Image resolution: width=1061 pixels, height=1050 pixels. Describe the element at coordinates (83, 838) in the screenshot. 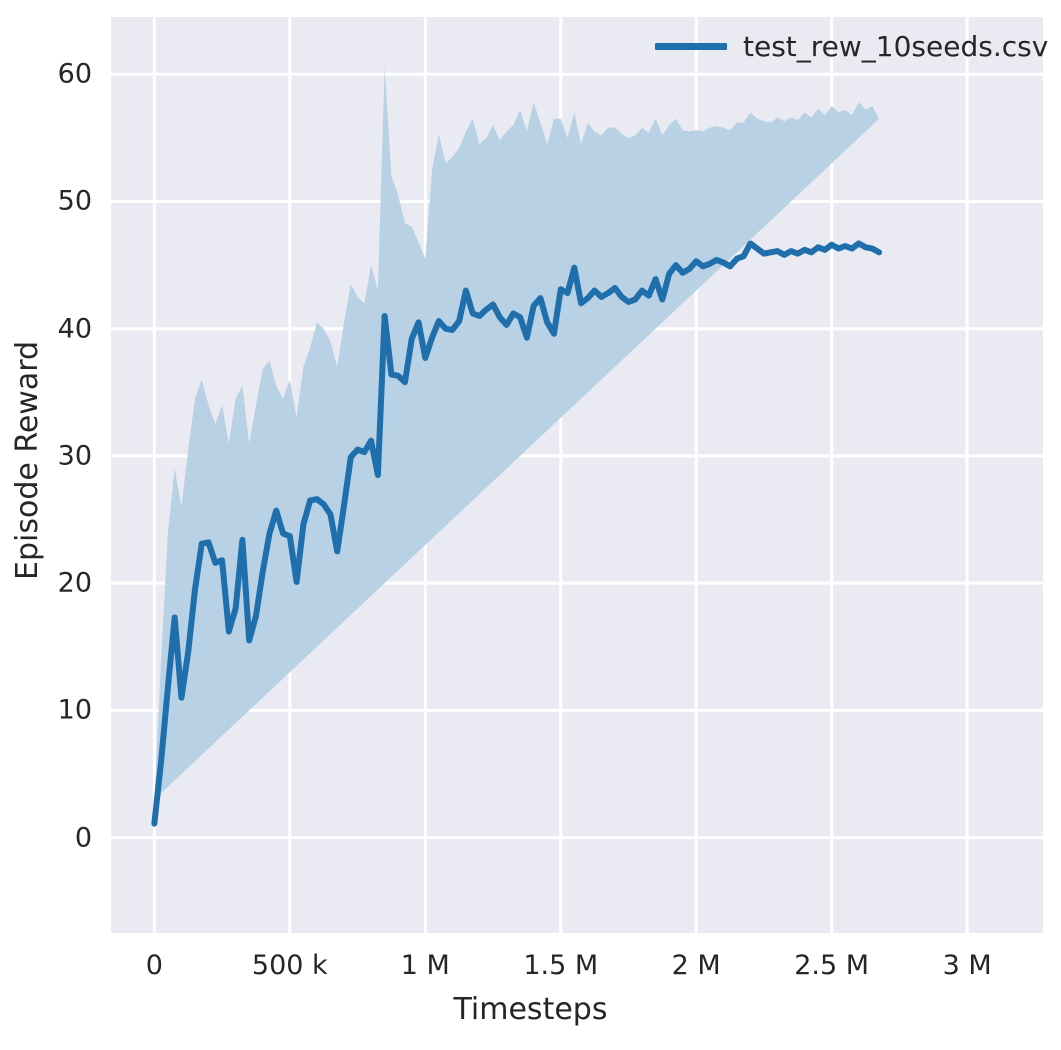

I see `y-tick-label: 0` at that location.